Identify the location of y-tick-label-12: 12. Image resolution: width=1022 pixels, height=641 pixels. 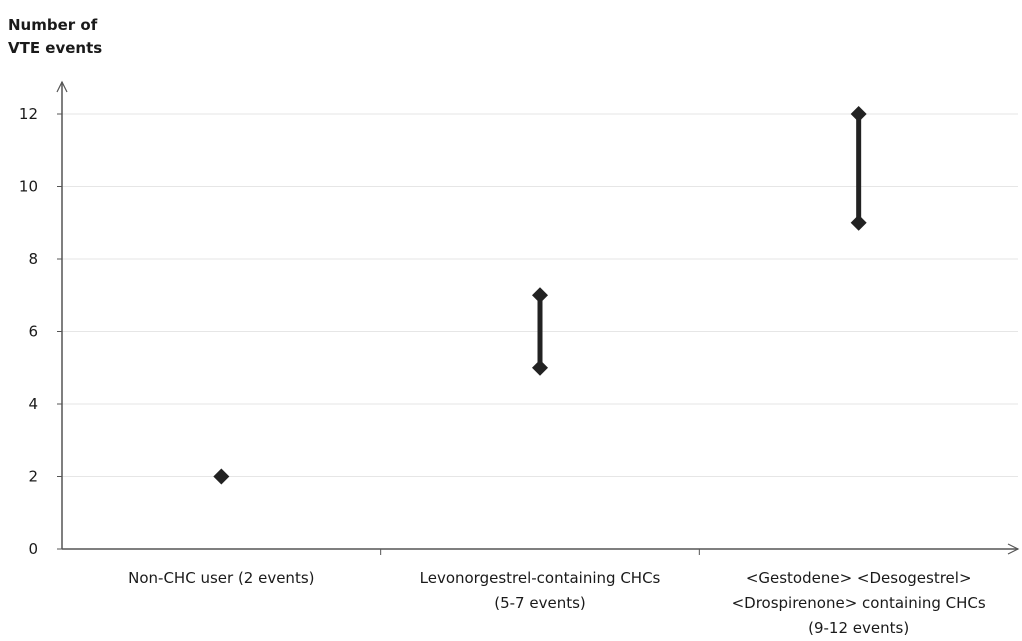
(28, 114).